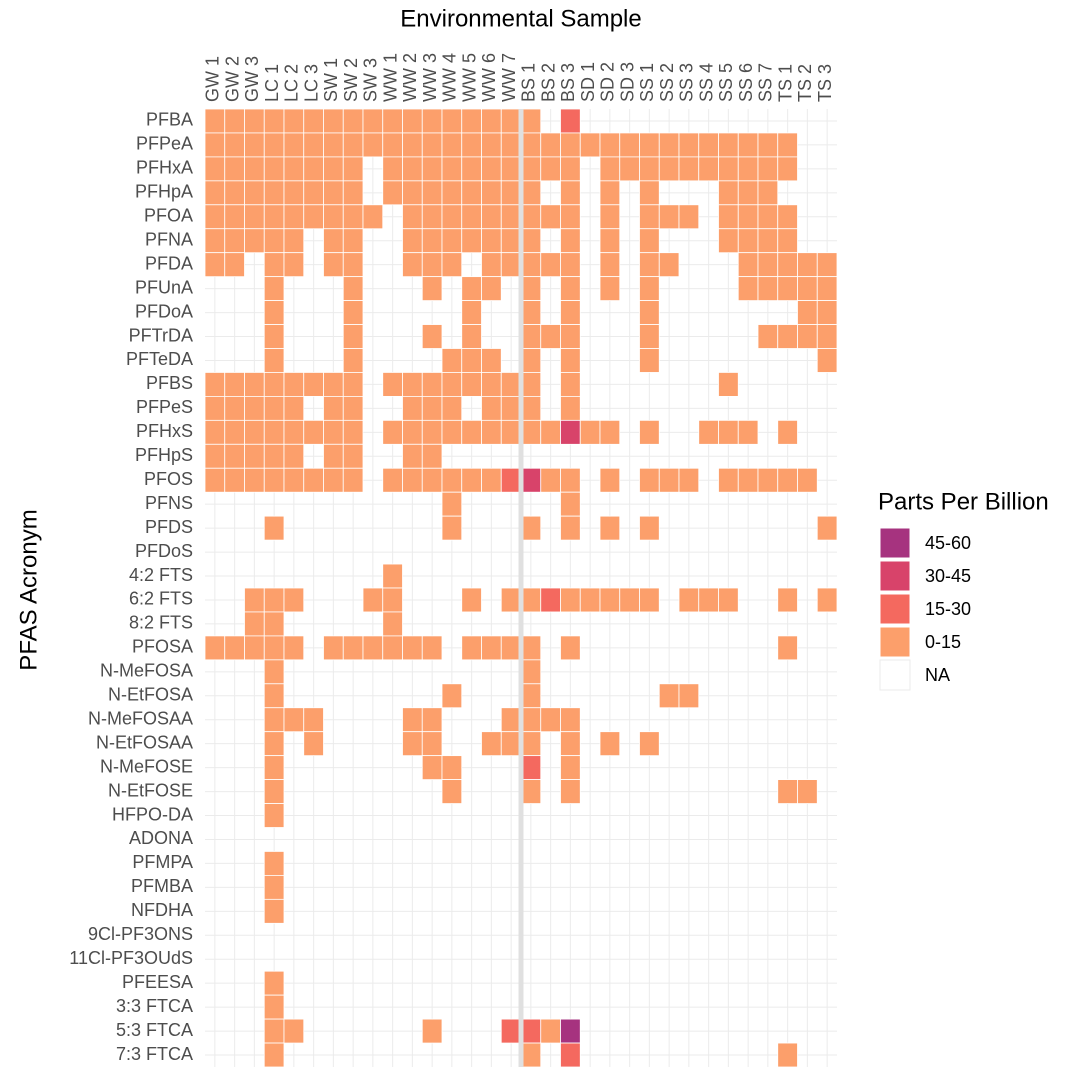  Describe the element at coordinates (140, 934) in the screenshot. I see `y-tick-label: 9Cl-PF3ONS` at that location.